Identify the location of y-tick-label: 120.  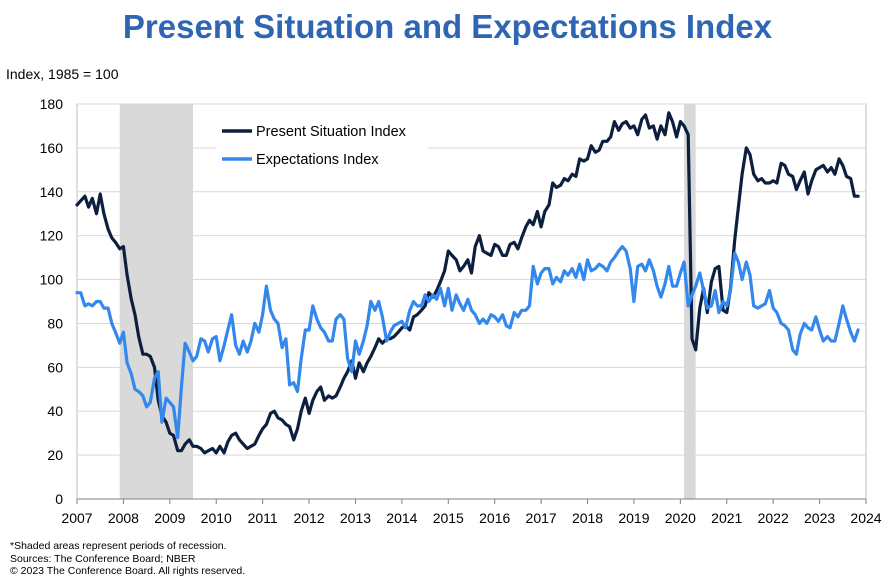
(52, 236).